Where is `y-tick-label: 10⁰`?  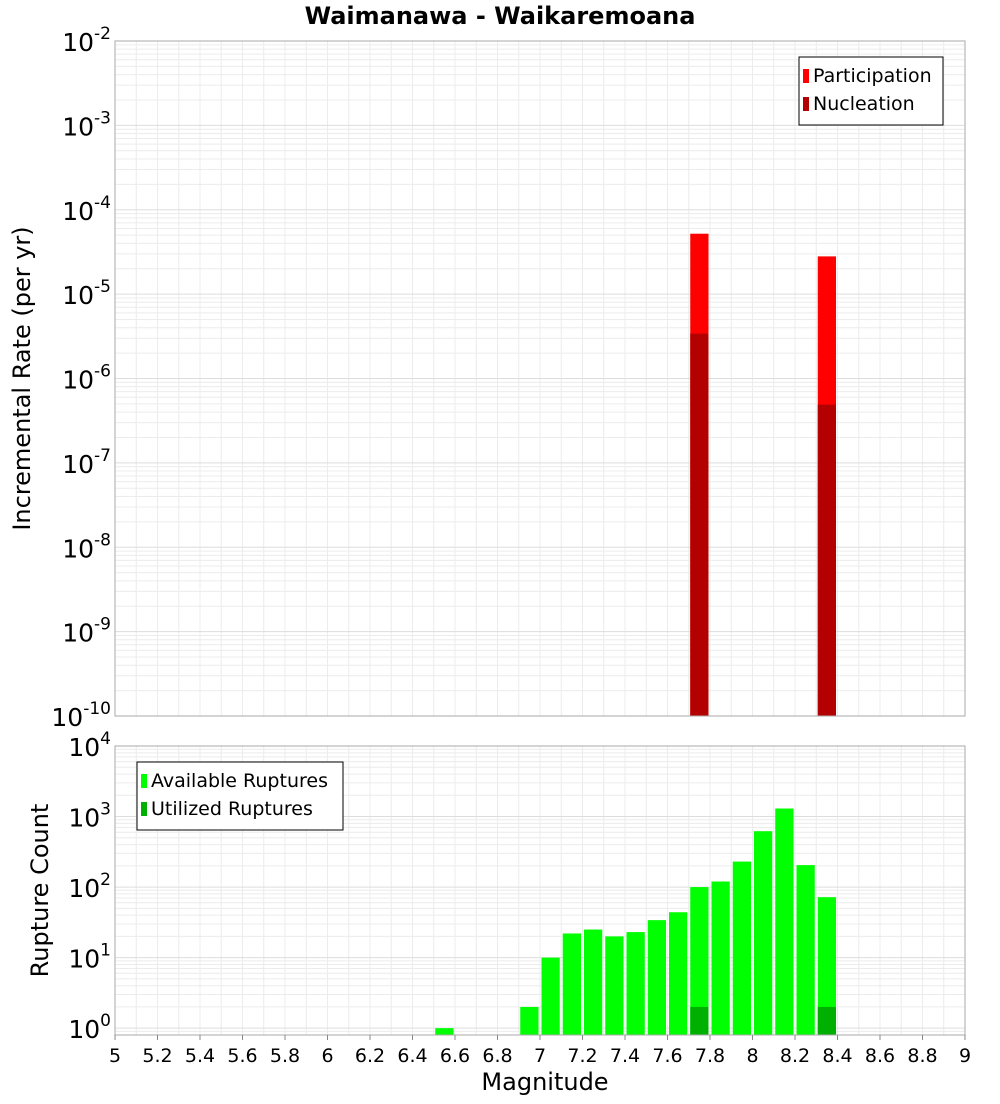 y-tick-label: 10⁰ is located at coordinates (89, 1027).